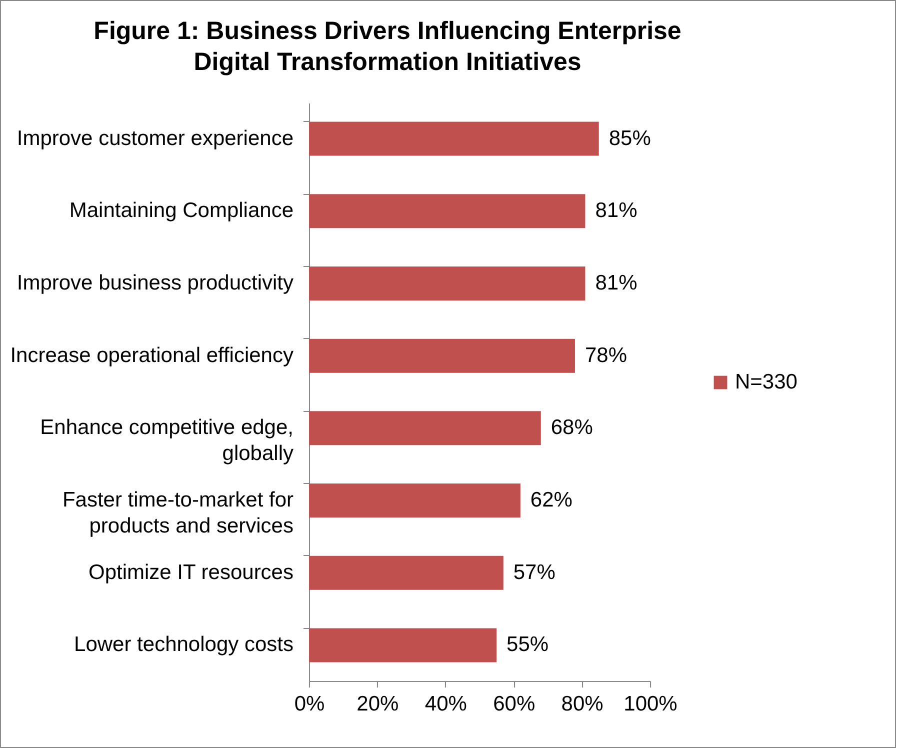 This screenshot has width=898, height=750. What do you see at coordinates (167, 441) in the screenshot?
I see `y-tick-label: Enhance competitive edge, globally` at bounding box center [167, 441].